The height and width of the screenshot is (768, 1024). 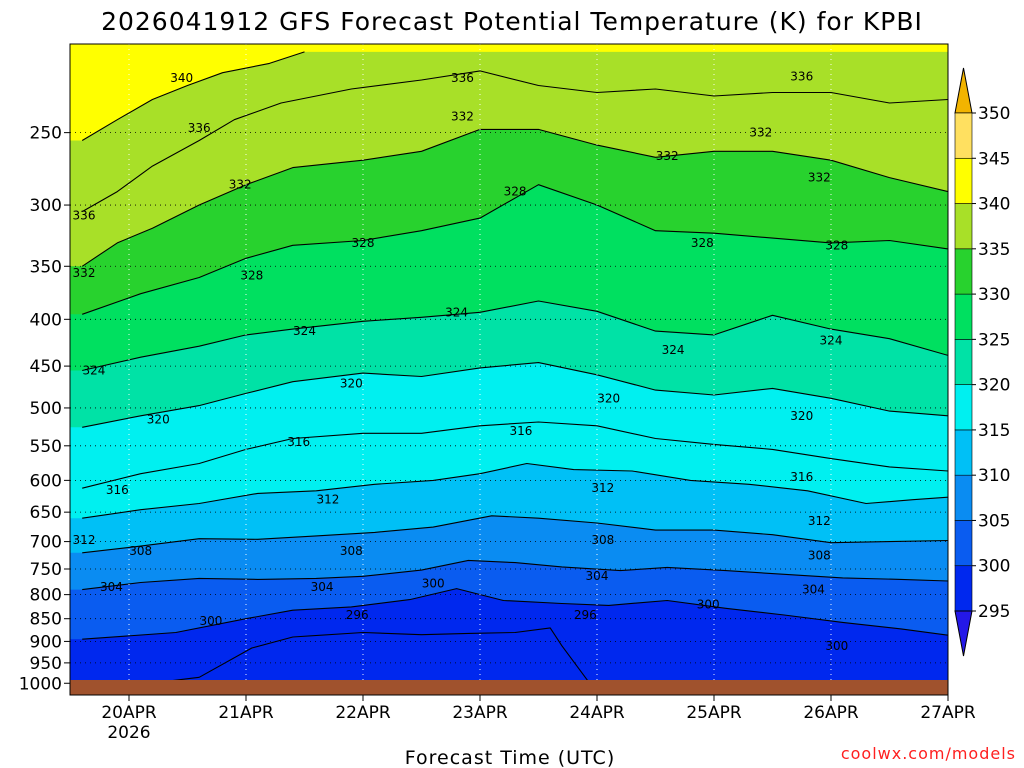 What do you see at coordinates (128, 733) in the screenshot?
I see `x-tick-sublabel: 2026` at bounding box center [128, 733].